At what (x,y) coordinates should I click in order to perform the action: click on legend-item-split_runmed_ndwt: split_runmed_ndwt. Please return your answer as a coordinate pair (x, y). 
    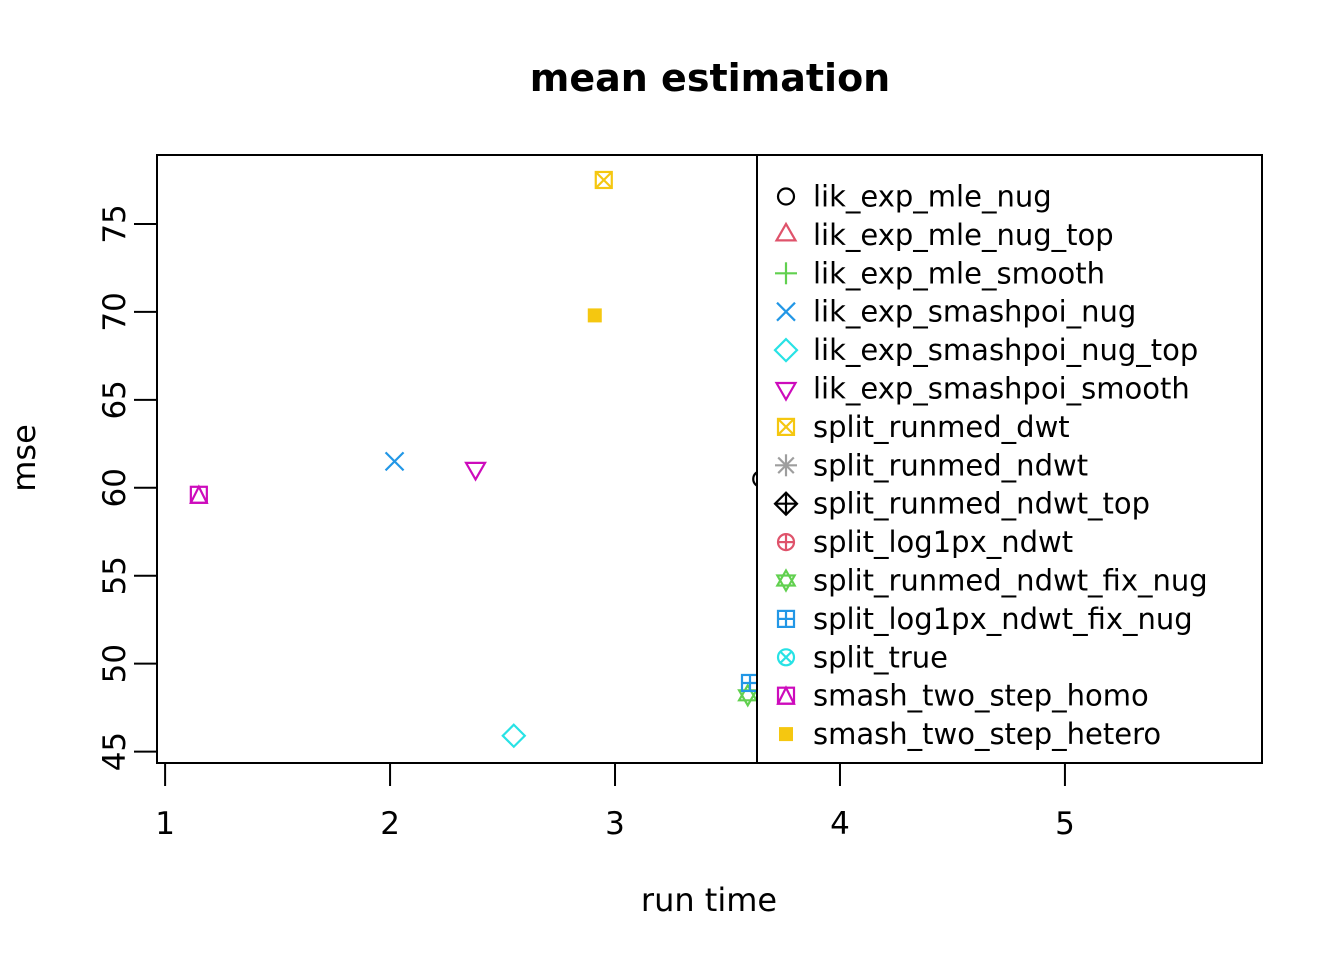
    Looking at the image, I should click on (931, 465).